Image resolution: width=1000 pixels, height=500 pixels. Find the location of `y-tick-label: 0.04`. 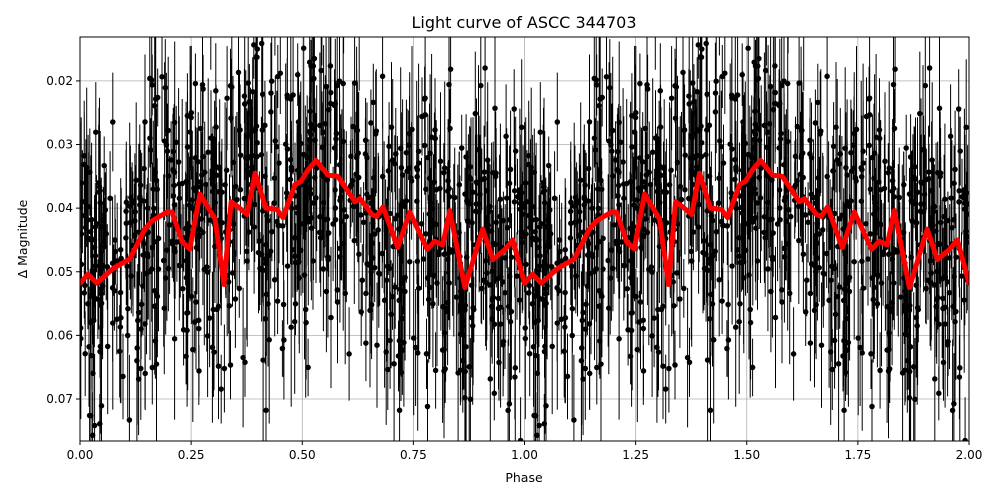

y-tick-label: 0.04 is located at coordinates (59, 208).